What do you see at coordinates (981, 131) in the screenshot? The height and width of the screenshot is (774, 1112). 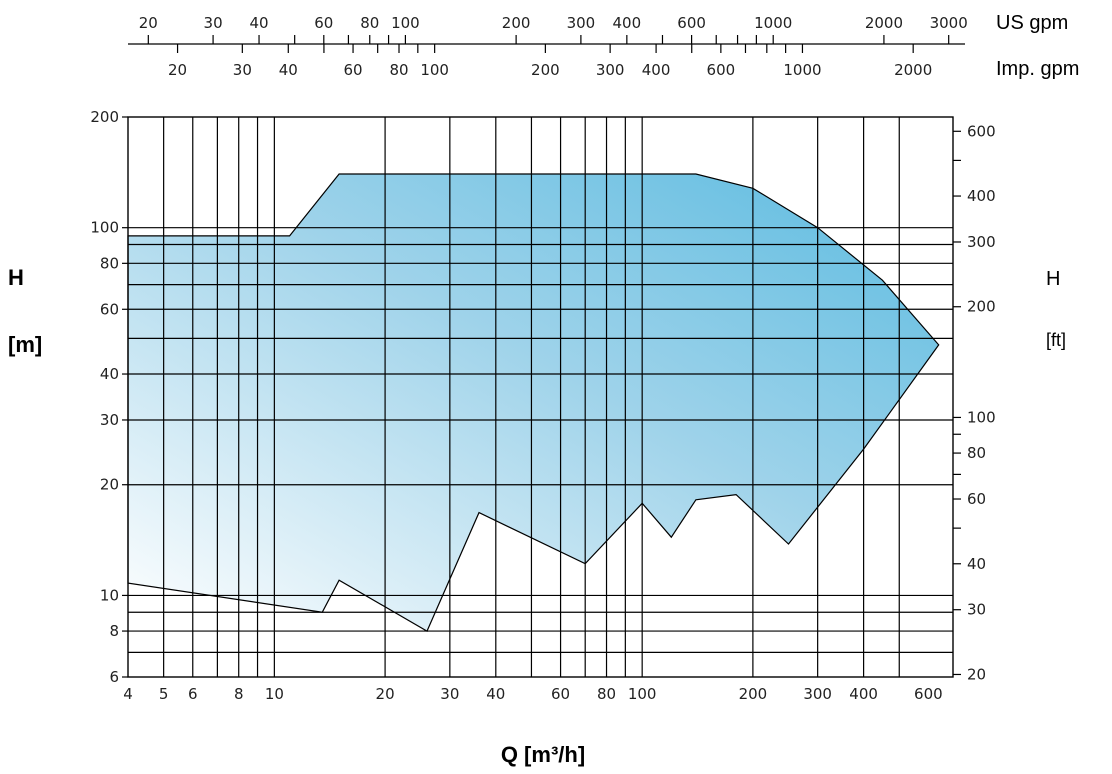 I see `y-right-tick-label: 600` at bounding box center [981, 131].